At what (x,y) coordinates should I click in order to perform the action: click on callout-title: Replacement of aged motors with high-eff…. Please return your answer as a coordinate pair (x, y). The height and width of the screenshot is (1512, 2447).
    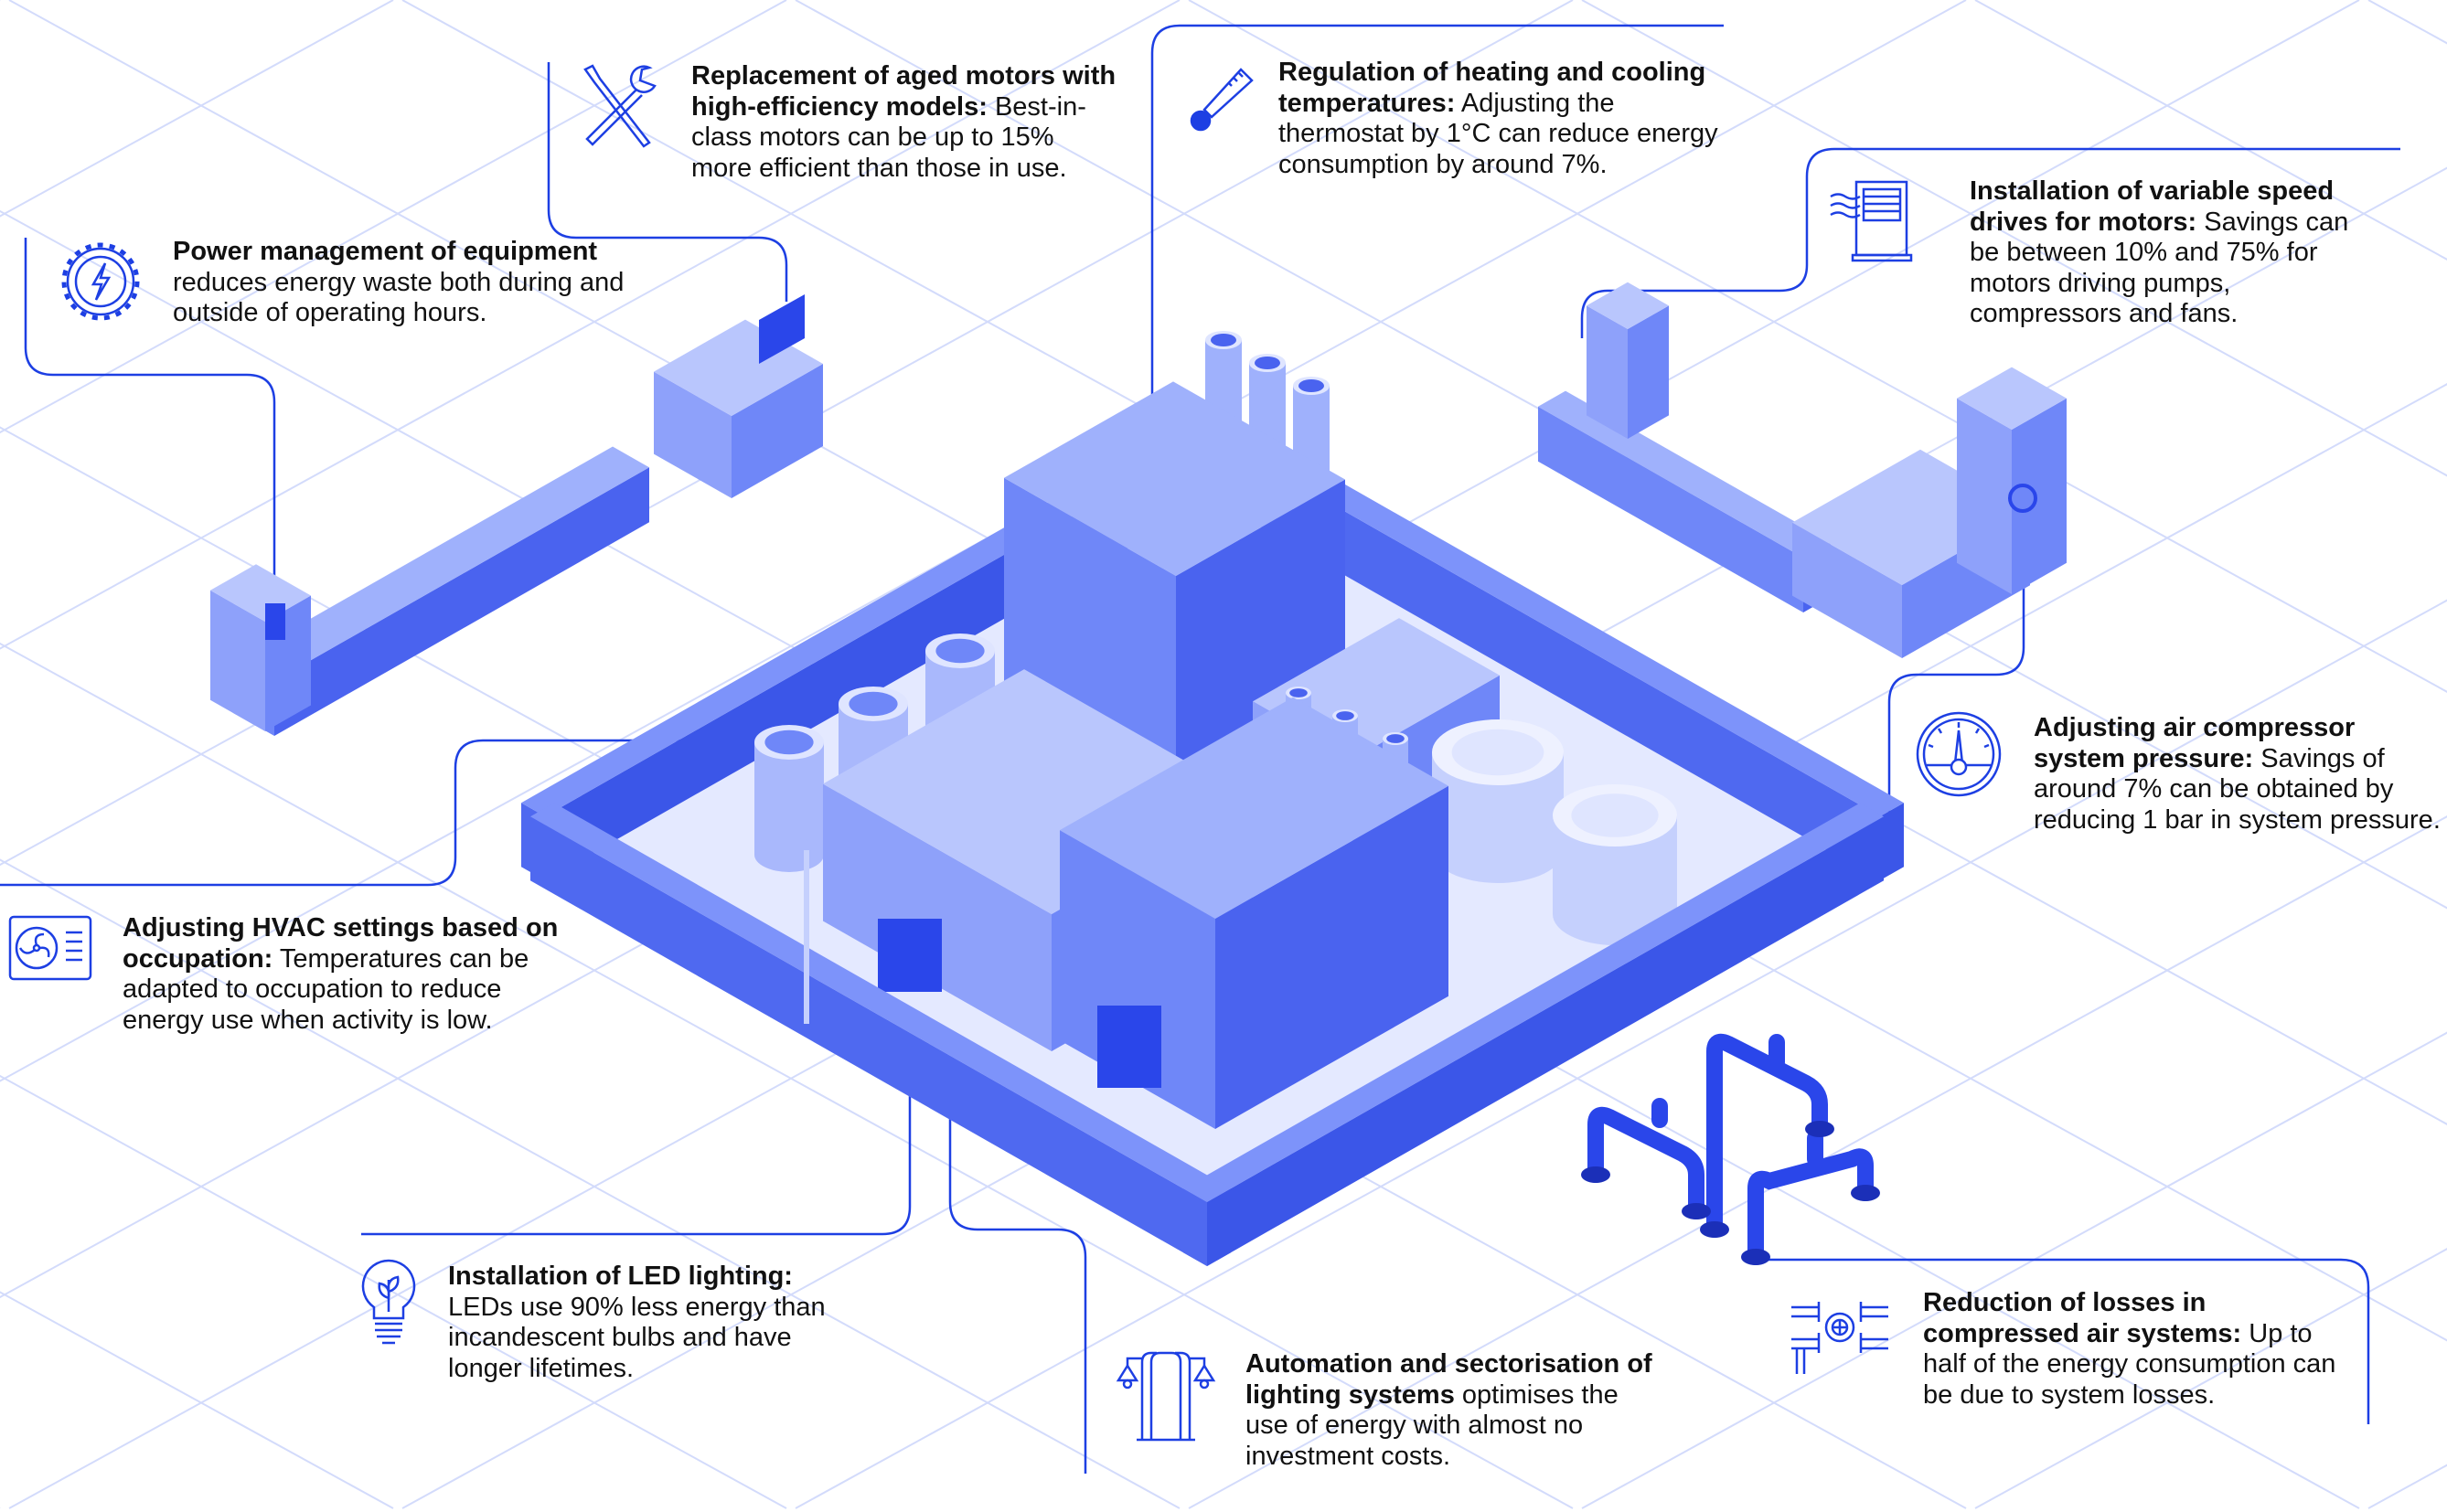
    Looking at the image, I should click on (904, 91).